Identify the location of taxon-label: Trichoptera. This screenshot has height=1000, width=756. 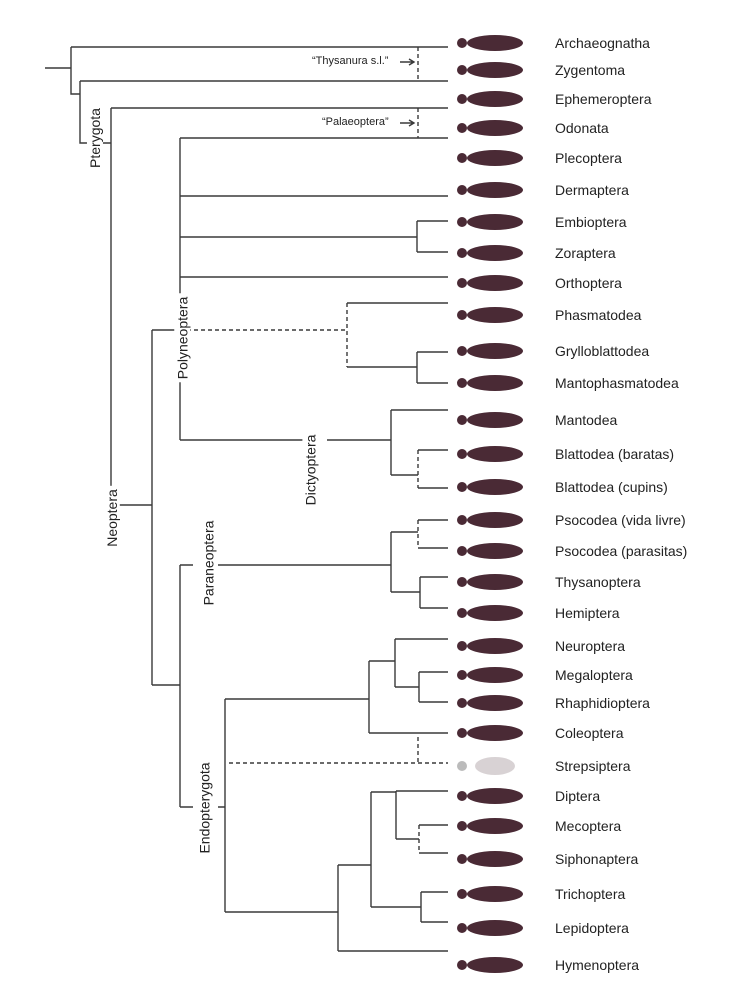
(590, 894).